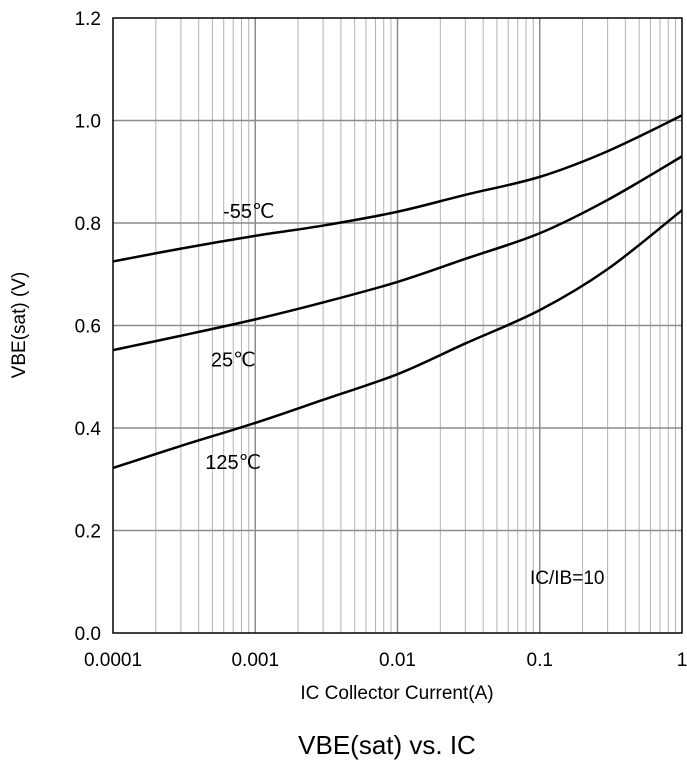 This screenshot has width=687, height=762. Describe the element at coordinates (88, 429) in the screenshot. I see `y-tick-label: 0.4` at that location.